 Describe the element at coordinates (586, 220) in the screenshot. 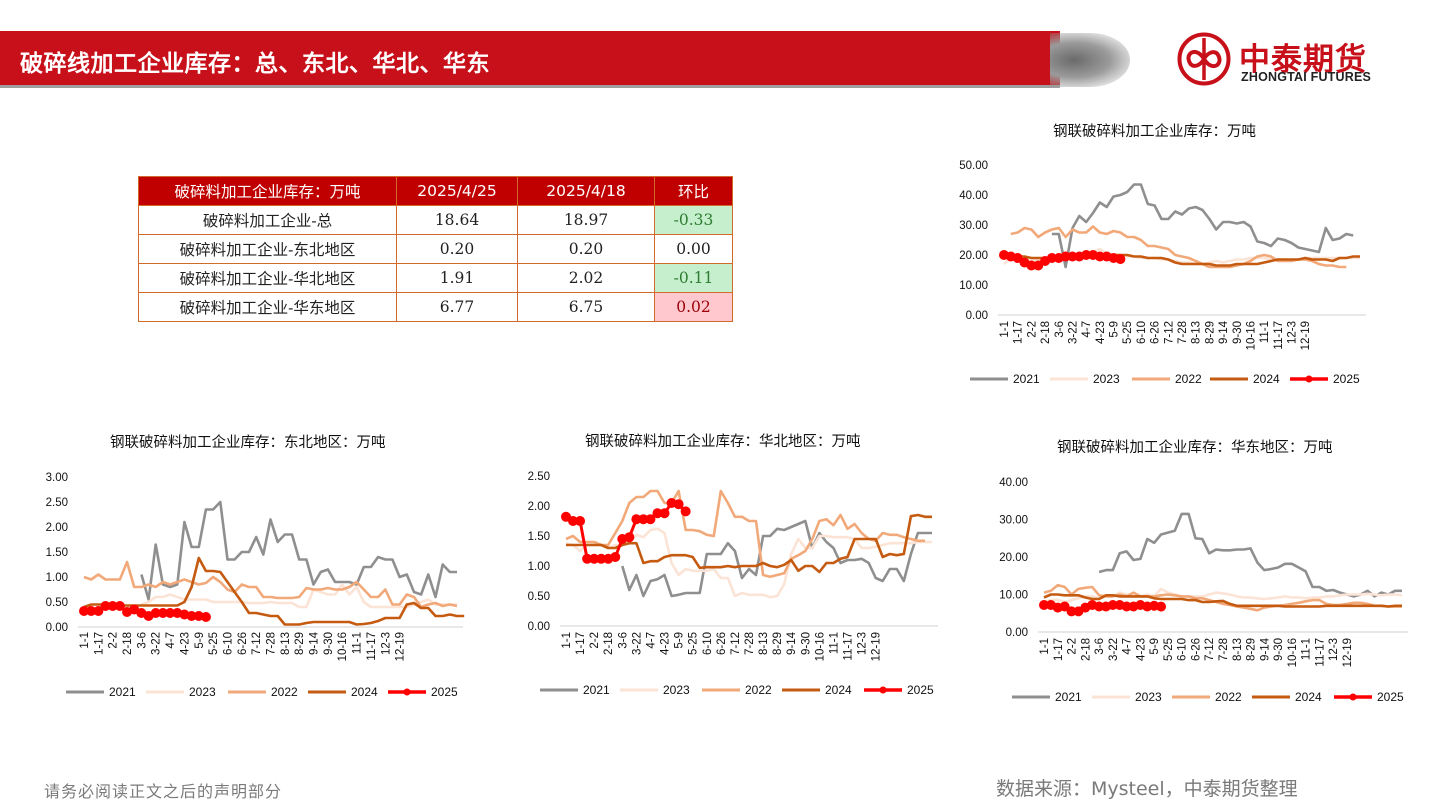

I see `previous-value: 18.97` at that location.